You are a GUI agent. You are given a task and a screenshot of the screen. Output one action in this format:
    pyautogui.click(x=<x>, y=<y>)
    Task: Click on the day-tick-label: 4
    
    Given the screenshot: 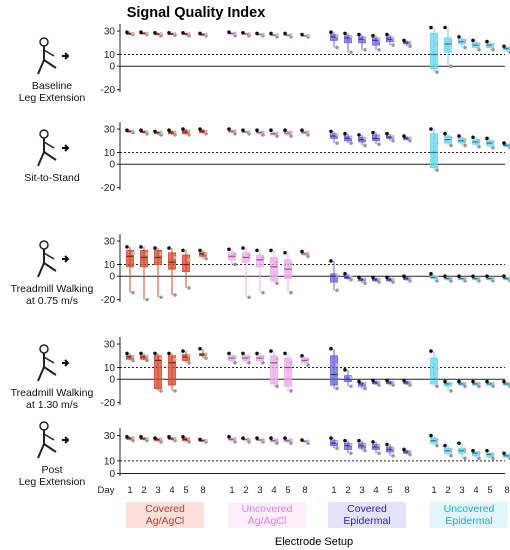 What is the action you would take?
    pyautogui.click(x=475, y=490)
    